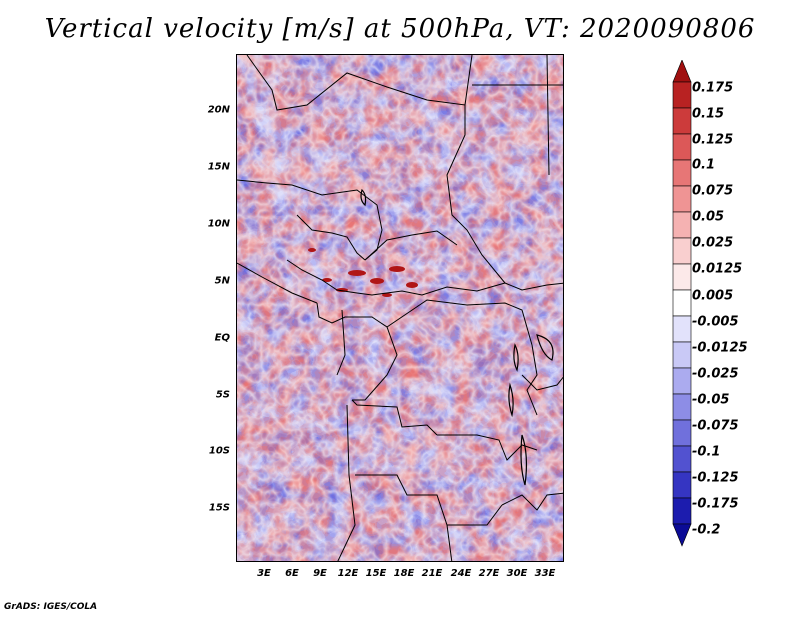  I want to click on colorbar-label: 0.075, so click(713, 191).